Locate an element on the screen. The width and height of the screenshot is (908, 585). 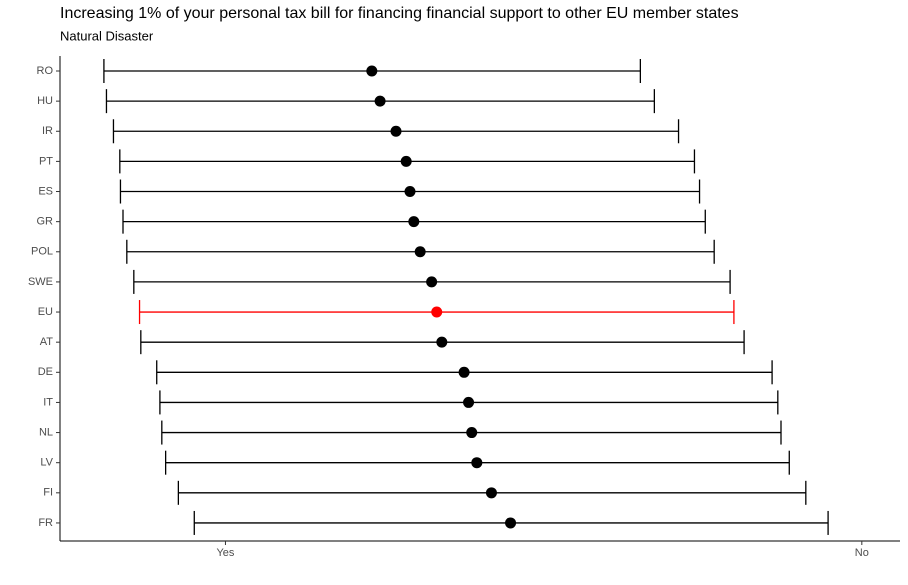
y-tick-label: HU is located at coordinates (45, 101).